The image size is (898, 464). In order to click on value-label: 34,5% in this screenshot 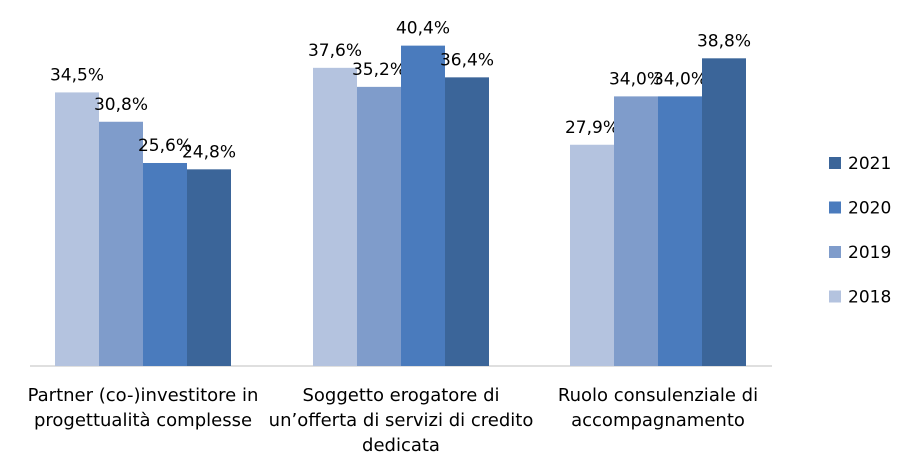, I will do `click(77, 75)`.